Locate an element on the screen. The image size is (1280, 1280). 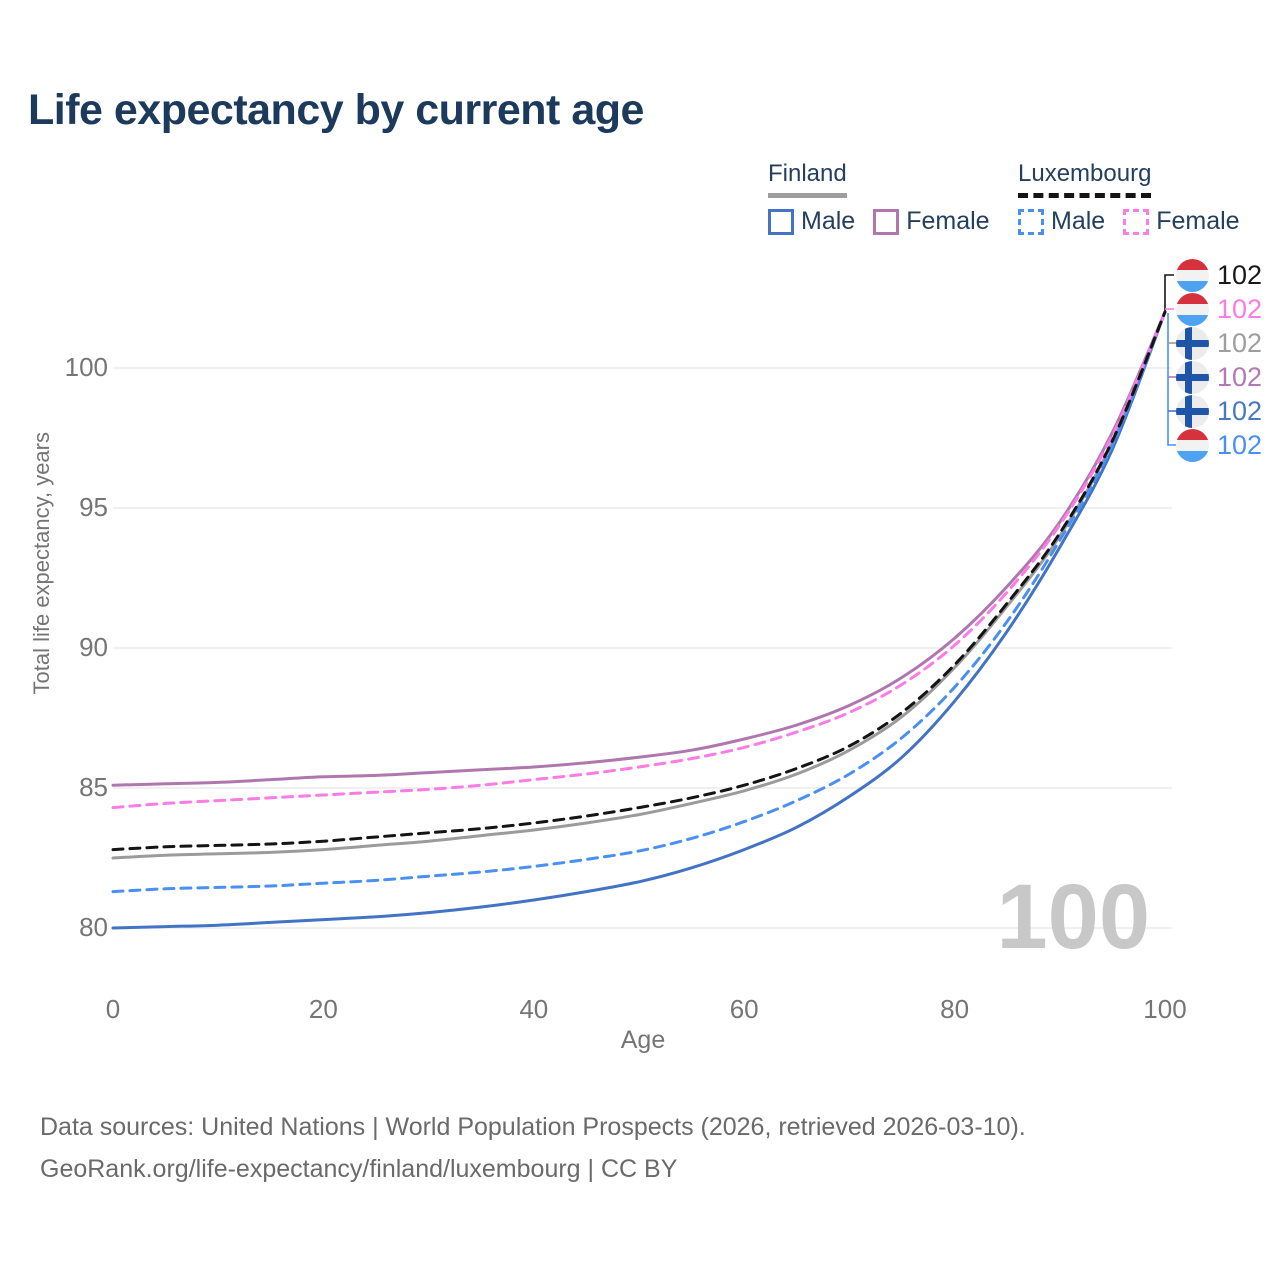
y-tick-label-100: 100 is located at coordinates (86, 367).